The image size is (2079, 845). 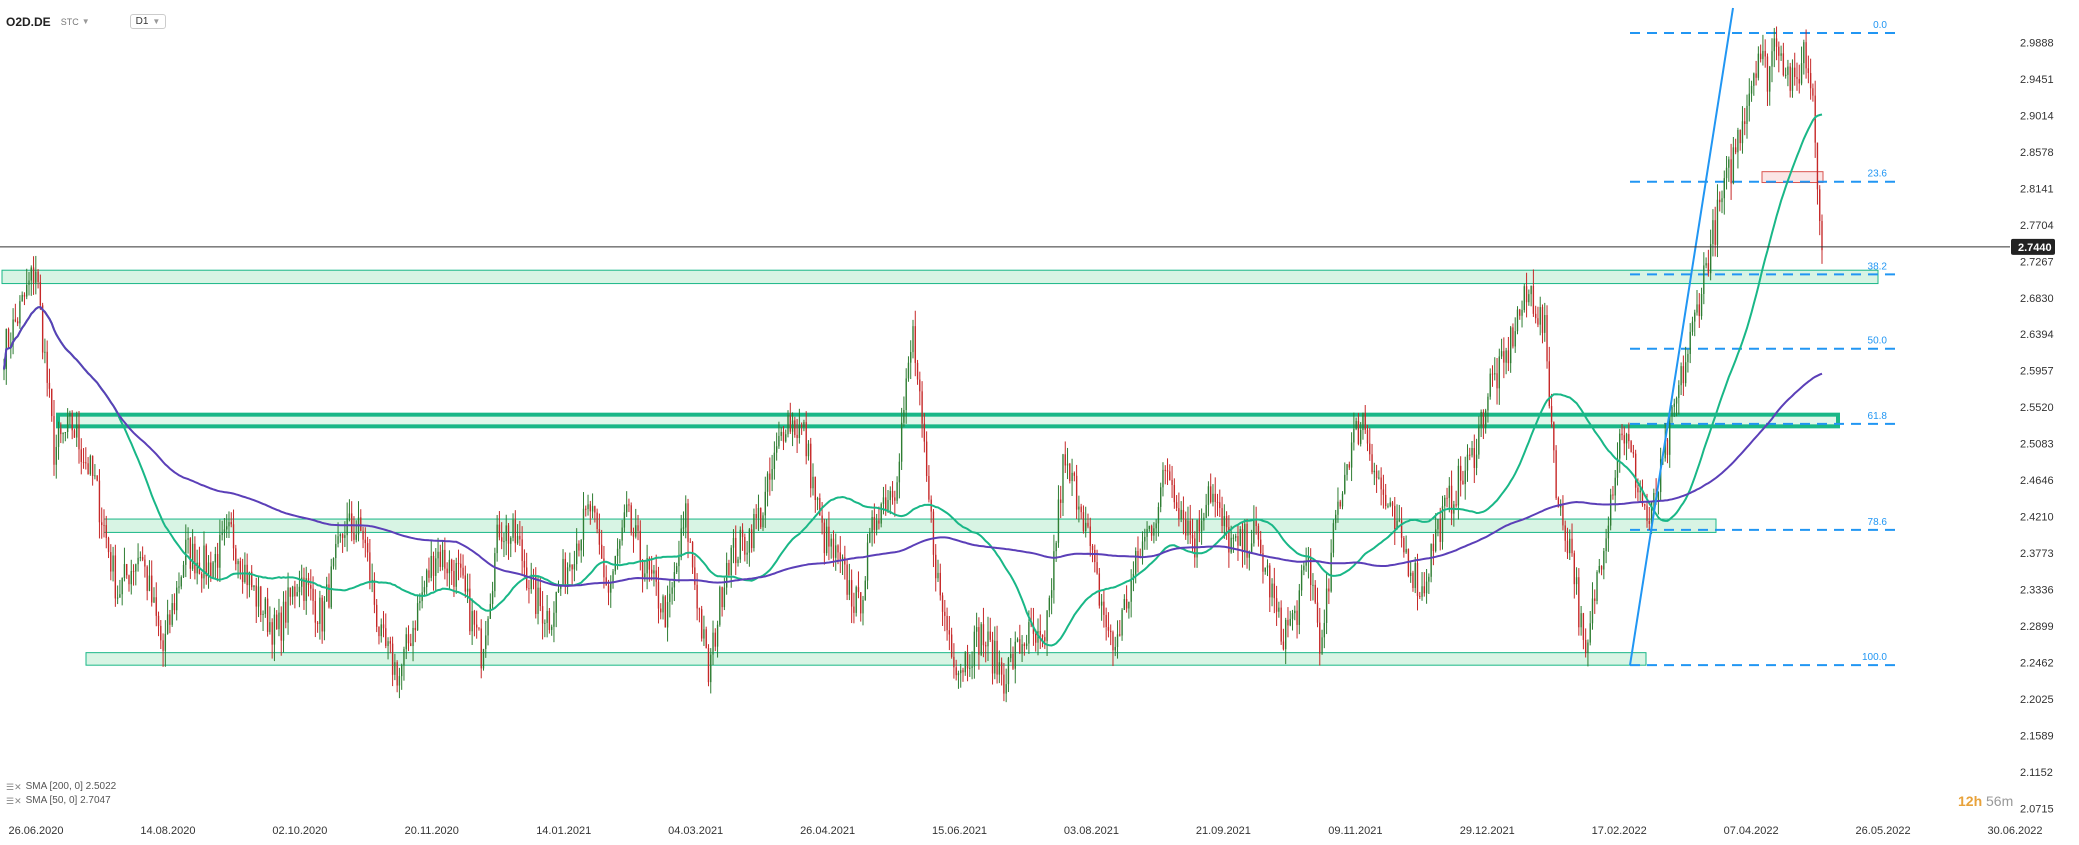 What do you see at coordinates (61, 787) in the screenshot?
I see `legend-item-sma200: ☰✕ SMA [200, 0] 2.5022` at bounding box center [61, 787].